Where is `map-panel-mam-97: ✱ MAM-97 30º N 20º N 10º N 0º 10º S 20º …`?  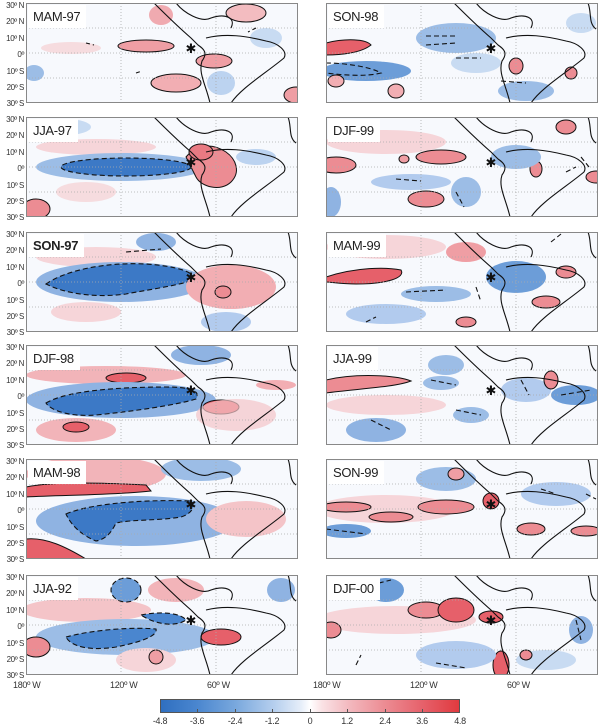 map-panel-mam-97: ✱ MAM-97 30º N 20º N 10º N 0º 10º S 20º … is located at coordinates (152, 55).